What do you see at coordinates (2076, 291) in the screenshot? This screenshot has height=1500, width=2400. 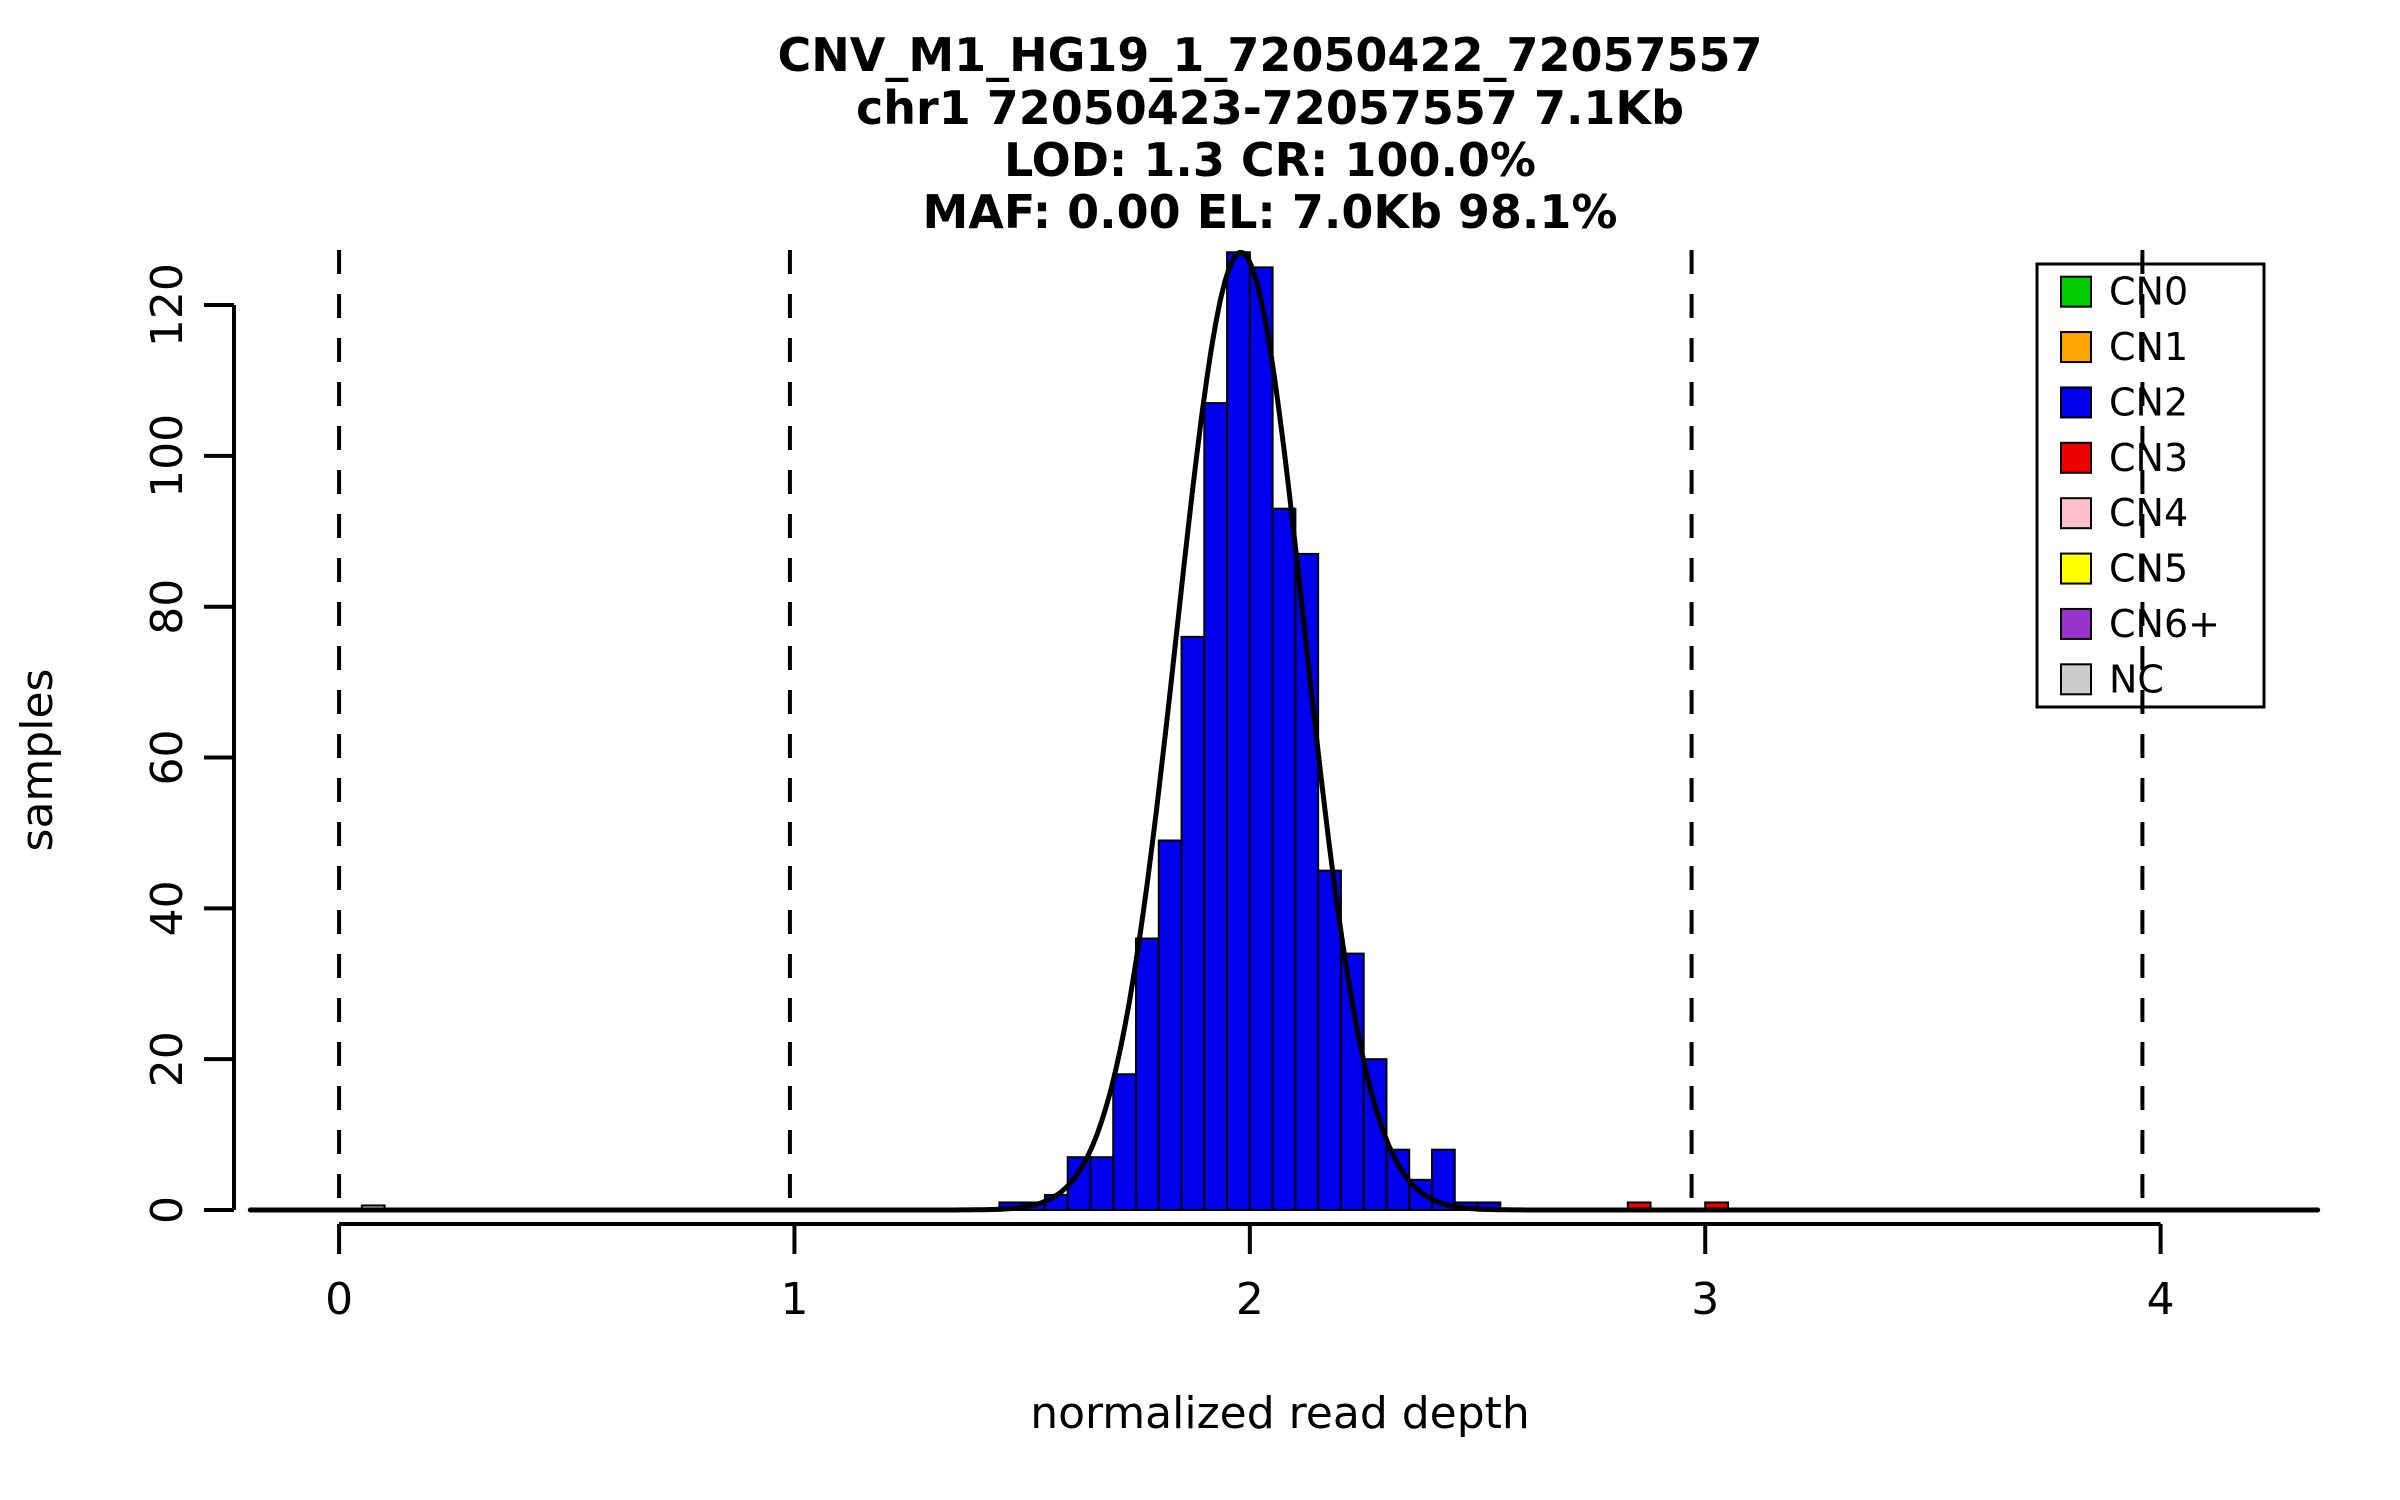 I see `legend-swatch-CN0` at bounding box center [2076, 291].